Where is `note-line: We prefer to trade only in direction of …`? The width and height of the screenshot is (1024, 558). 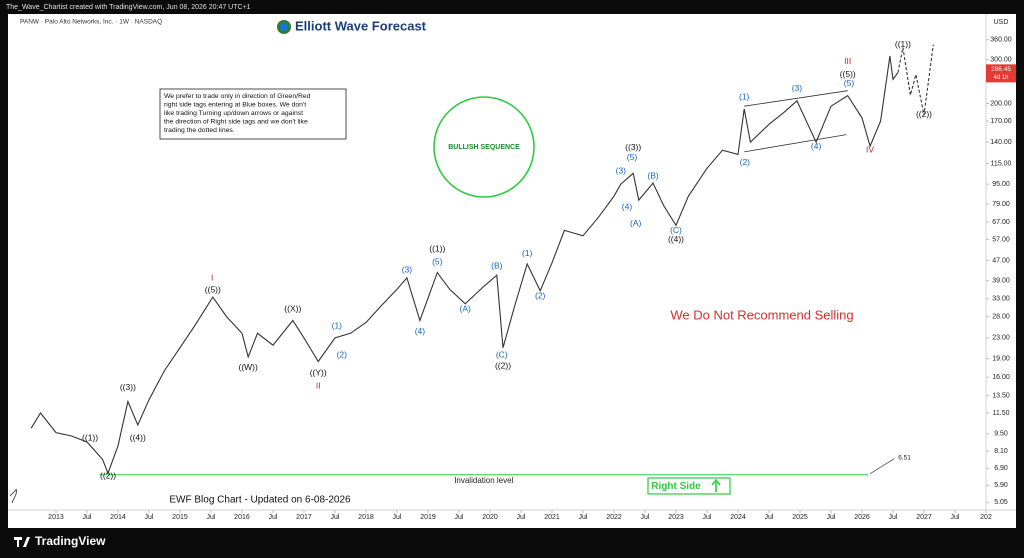
note-line: We prefer to trade only in direction of … is located at coordinates (237, 96).